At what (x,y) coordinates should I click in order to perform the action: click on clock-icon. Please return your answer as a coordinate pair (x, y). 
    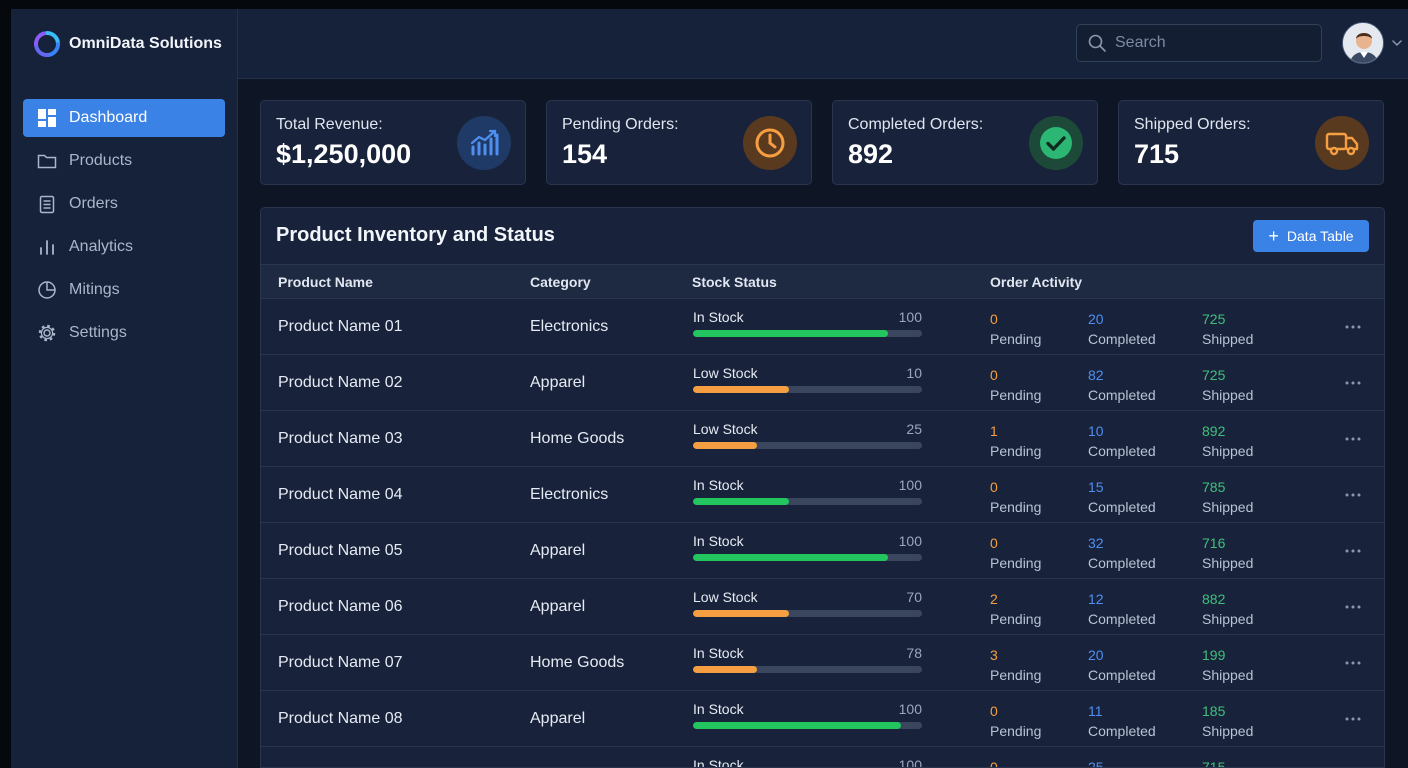
    Looking at the image, I should click on (47, 290).